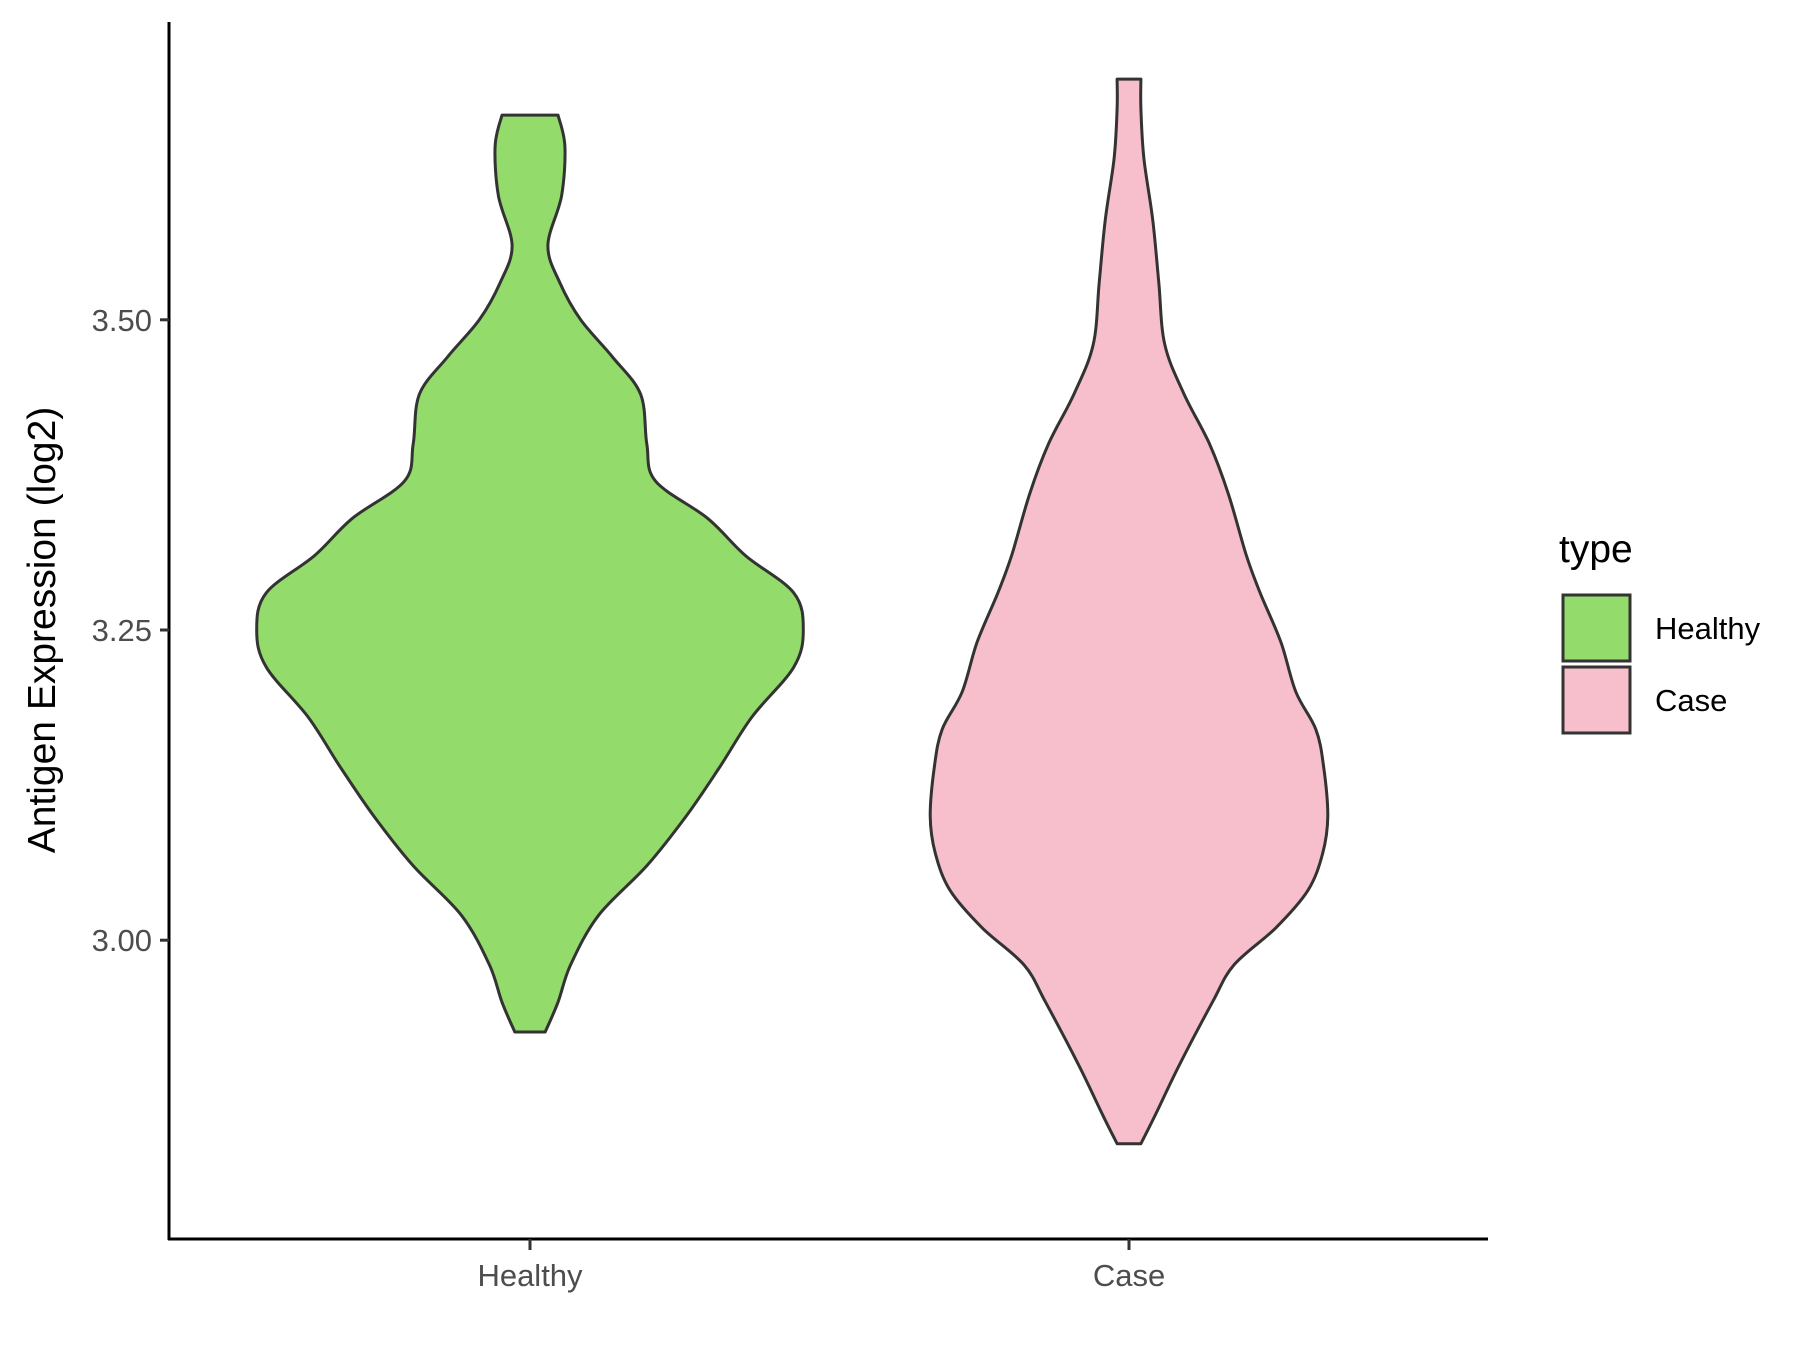  Describe the element at coordinates (1596, 549) in the screenshot. I see `legend-title: type` at that location.